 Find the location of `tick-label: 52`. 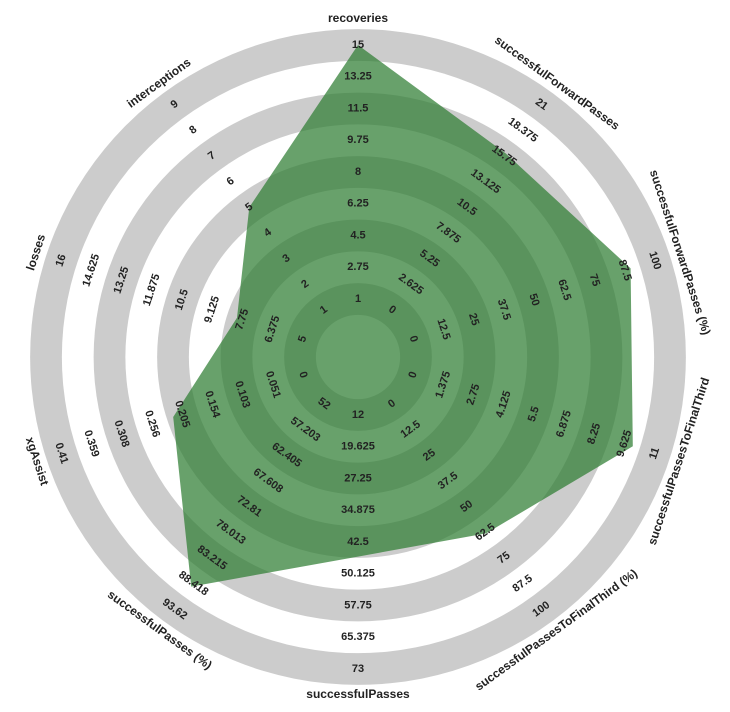

tick-label: 52 is located at coordinates (323, 403).